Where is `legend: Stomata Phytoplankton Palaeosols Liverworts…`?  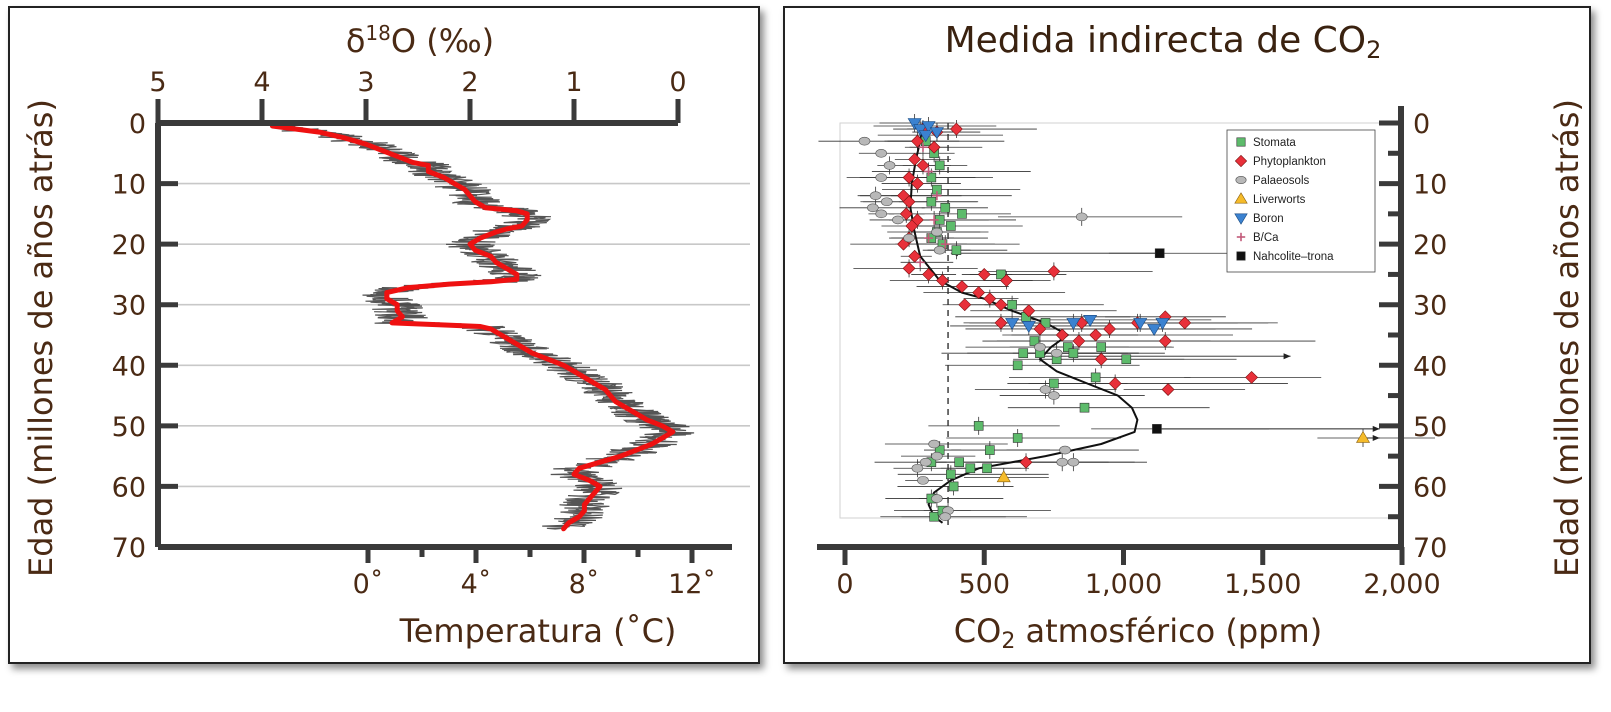
legend: Stomata Phytoplankton Palaeosols Liverworts… is located at coordinates (1301, 201).